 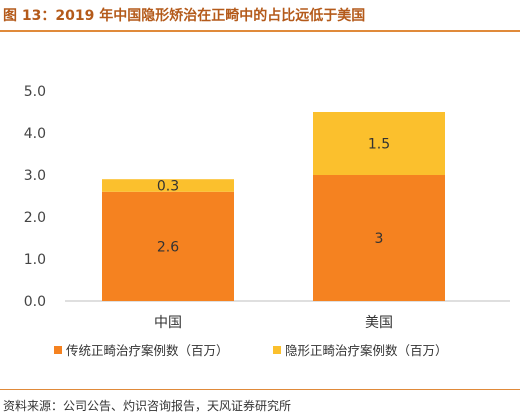 I want to click on y-tick-label: 5.0, so click(x=35, y=92).